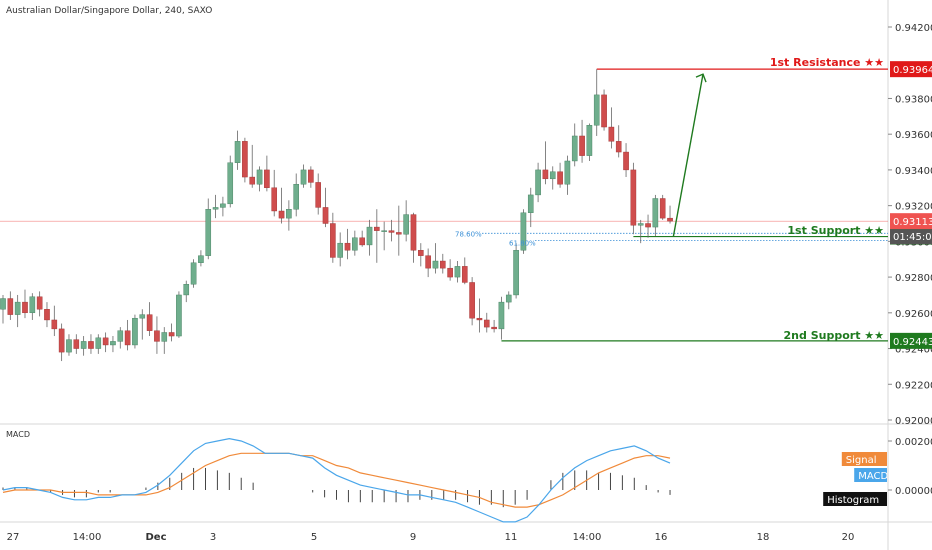 This screenshot has width=932, height=550. I want to click on time-tick-label: 5, so click(314, 537).